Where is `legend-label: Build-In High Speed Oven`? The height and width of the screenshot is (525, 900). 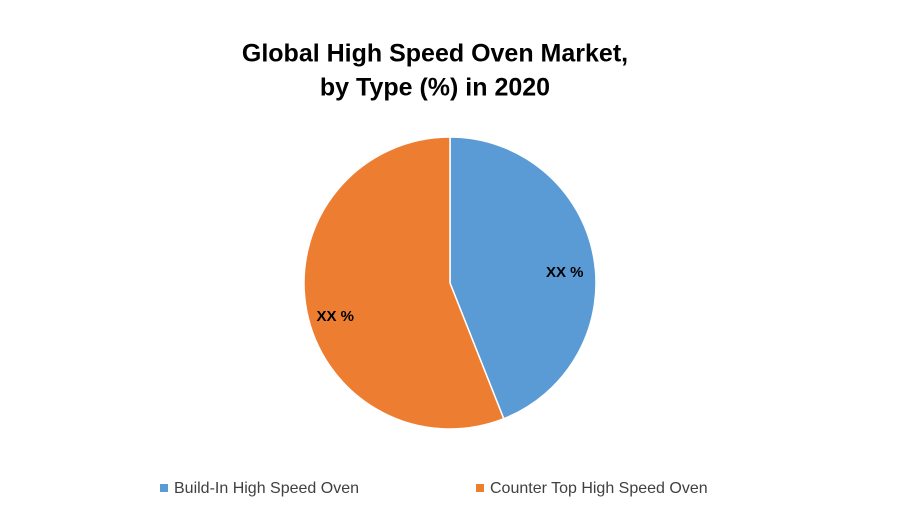
legend-label: Build-In High Speed Oven is located at coordinates (266, 488).